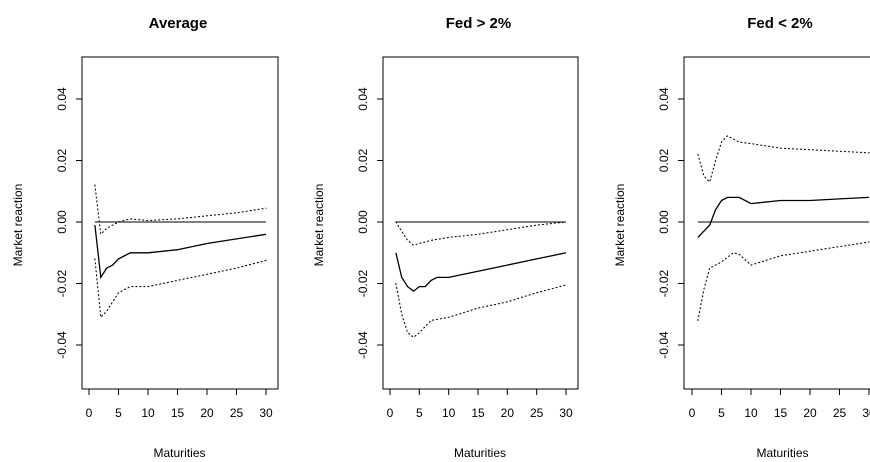 This screenshot has height=462, width=870. What do you see at coordinates (779, 23) in the screenshot?
I see `chart-title: Fed < 2%` at bounding box center [779, 23].